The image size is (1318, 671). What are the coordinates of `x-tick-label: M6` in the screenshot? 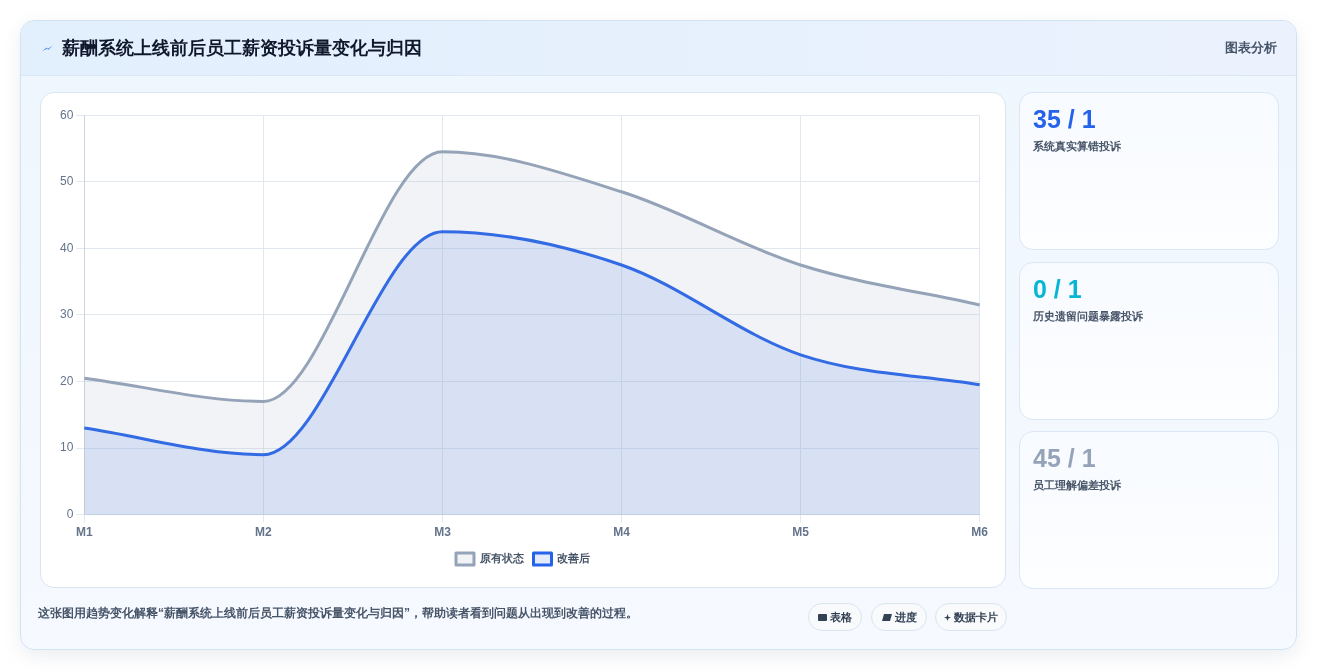 It's located at (980, 532).